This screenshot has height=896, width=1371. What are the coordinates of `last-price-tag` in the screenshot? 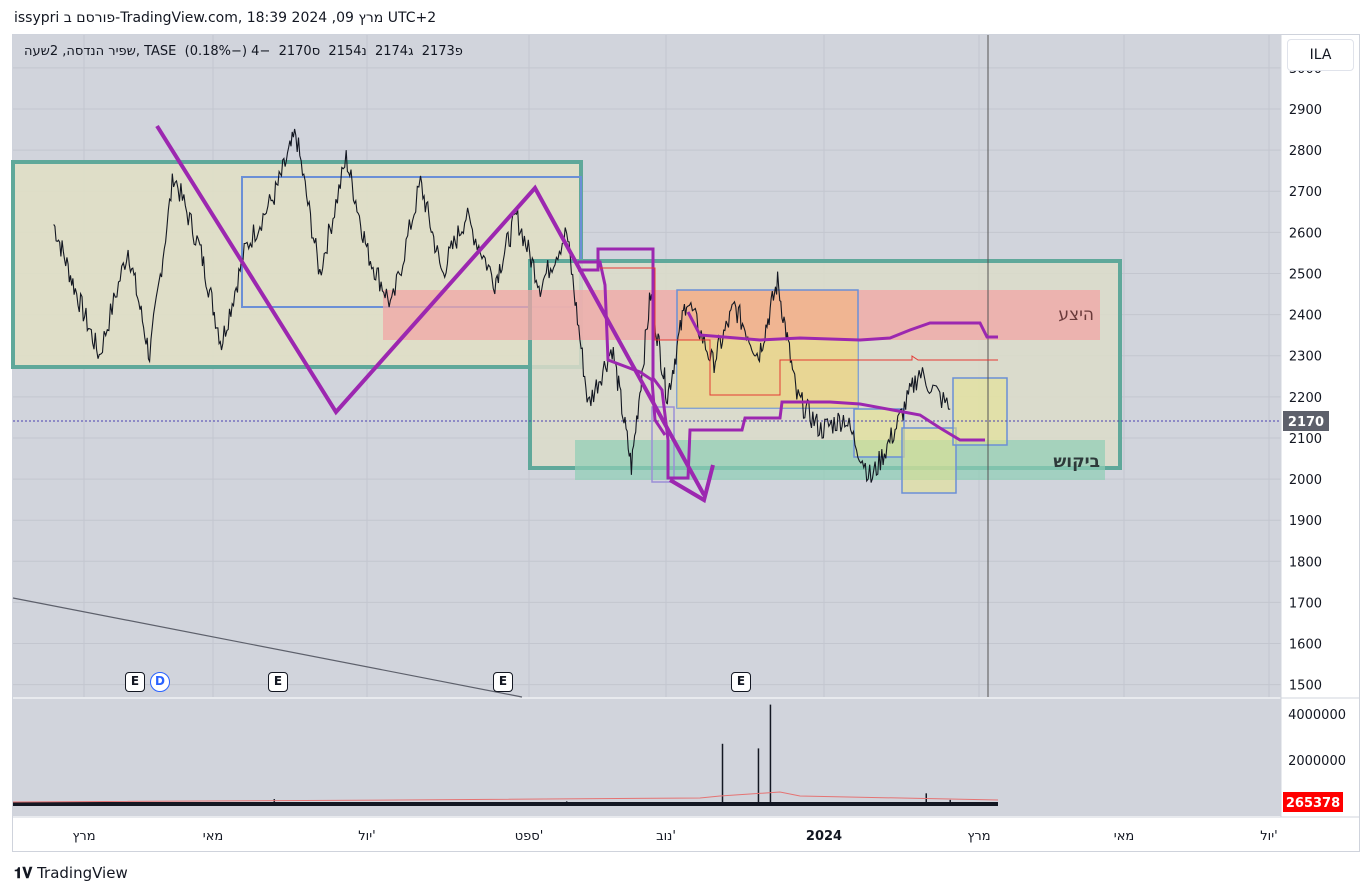 It's located at (1306, 421).